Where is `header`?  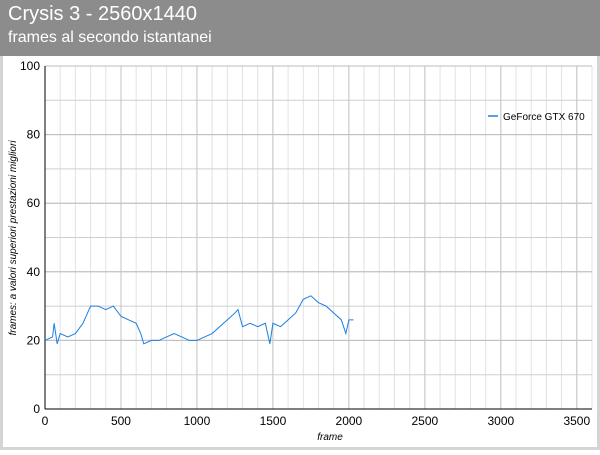
header is located at coordinates (300, 28).